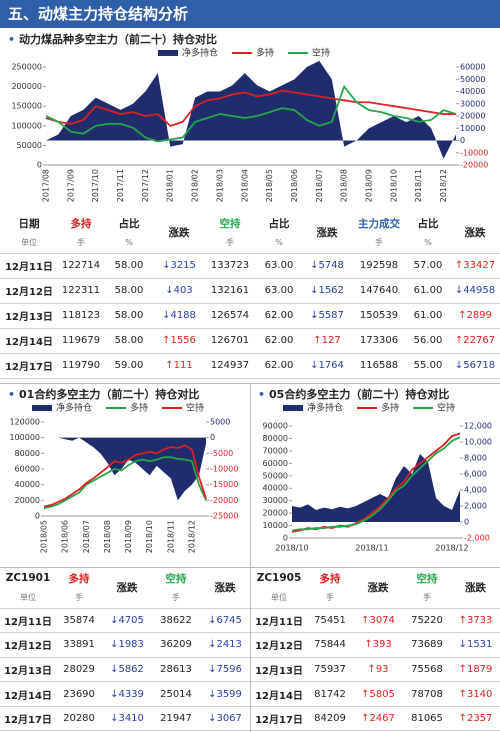  What do you see at coordinates (466, 522) in the screenshot?
I see `y2-tick-label: 0` at bounding box center [466, 522].